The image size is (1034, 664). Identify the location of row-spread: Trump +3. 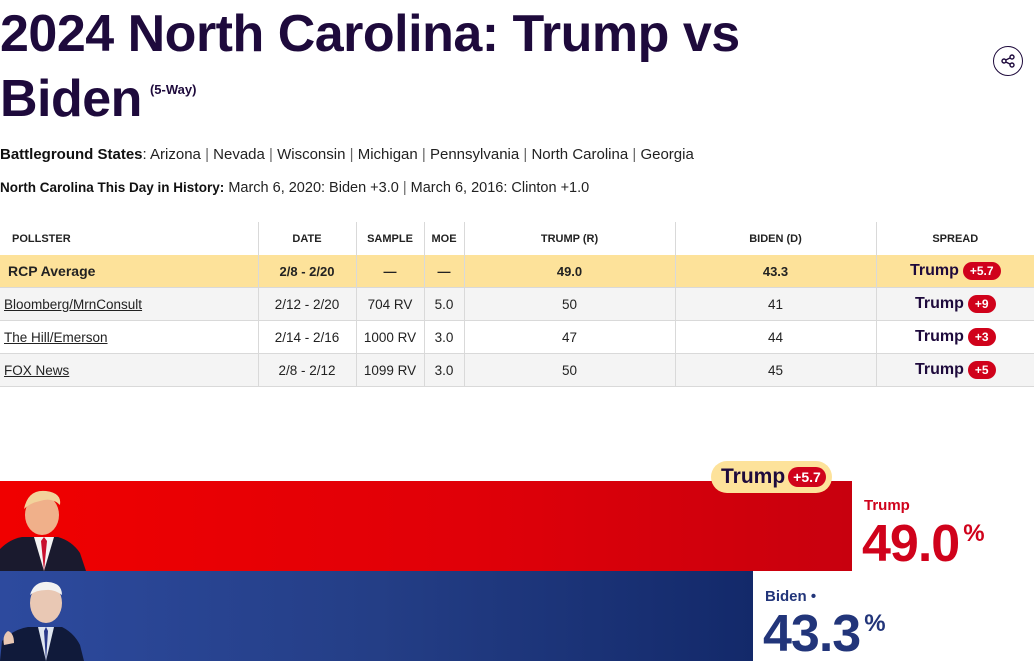
(955, 337).